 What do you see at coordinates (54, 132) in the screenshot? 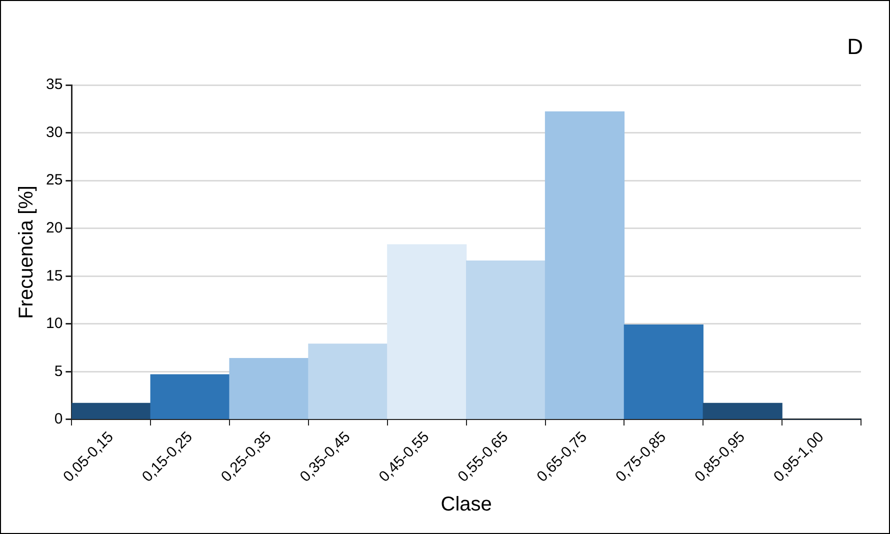
I see `y-tick-label: 30` at bounding box center [54, 132].